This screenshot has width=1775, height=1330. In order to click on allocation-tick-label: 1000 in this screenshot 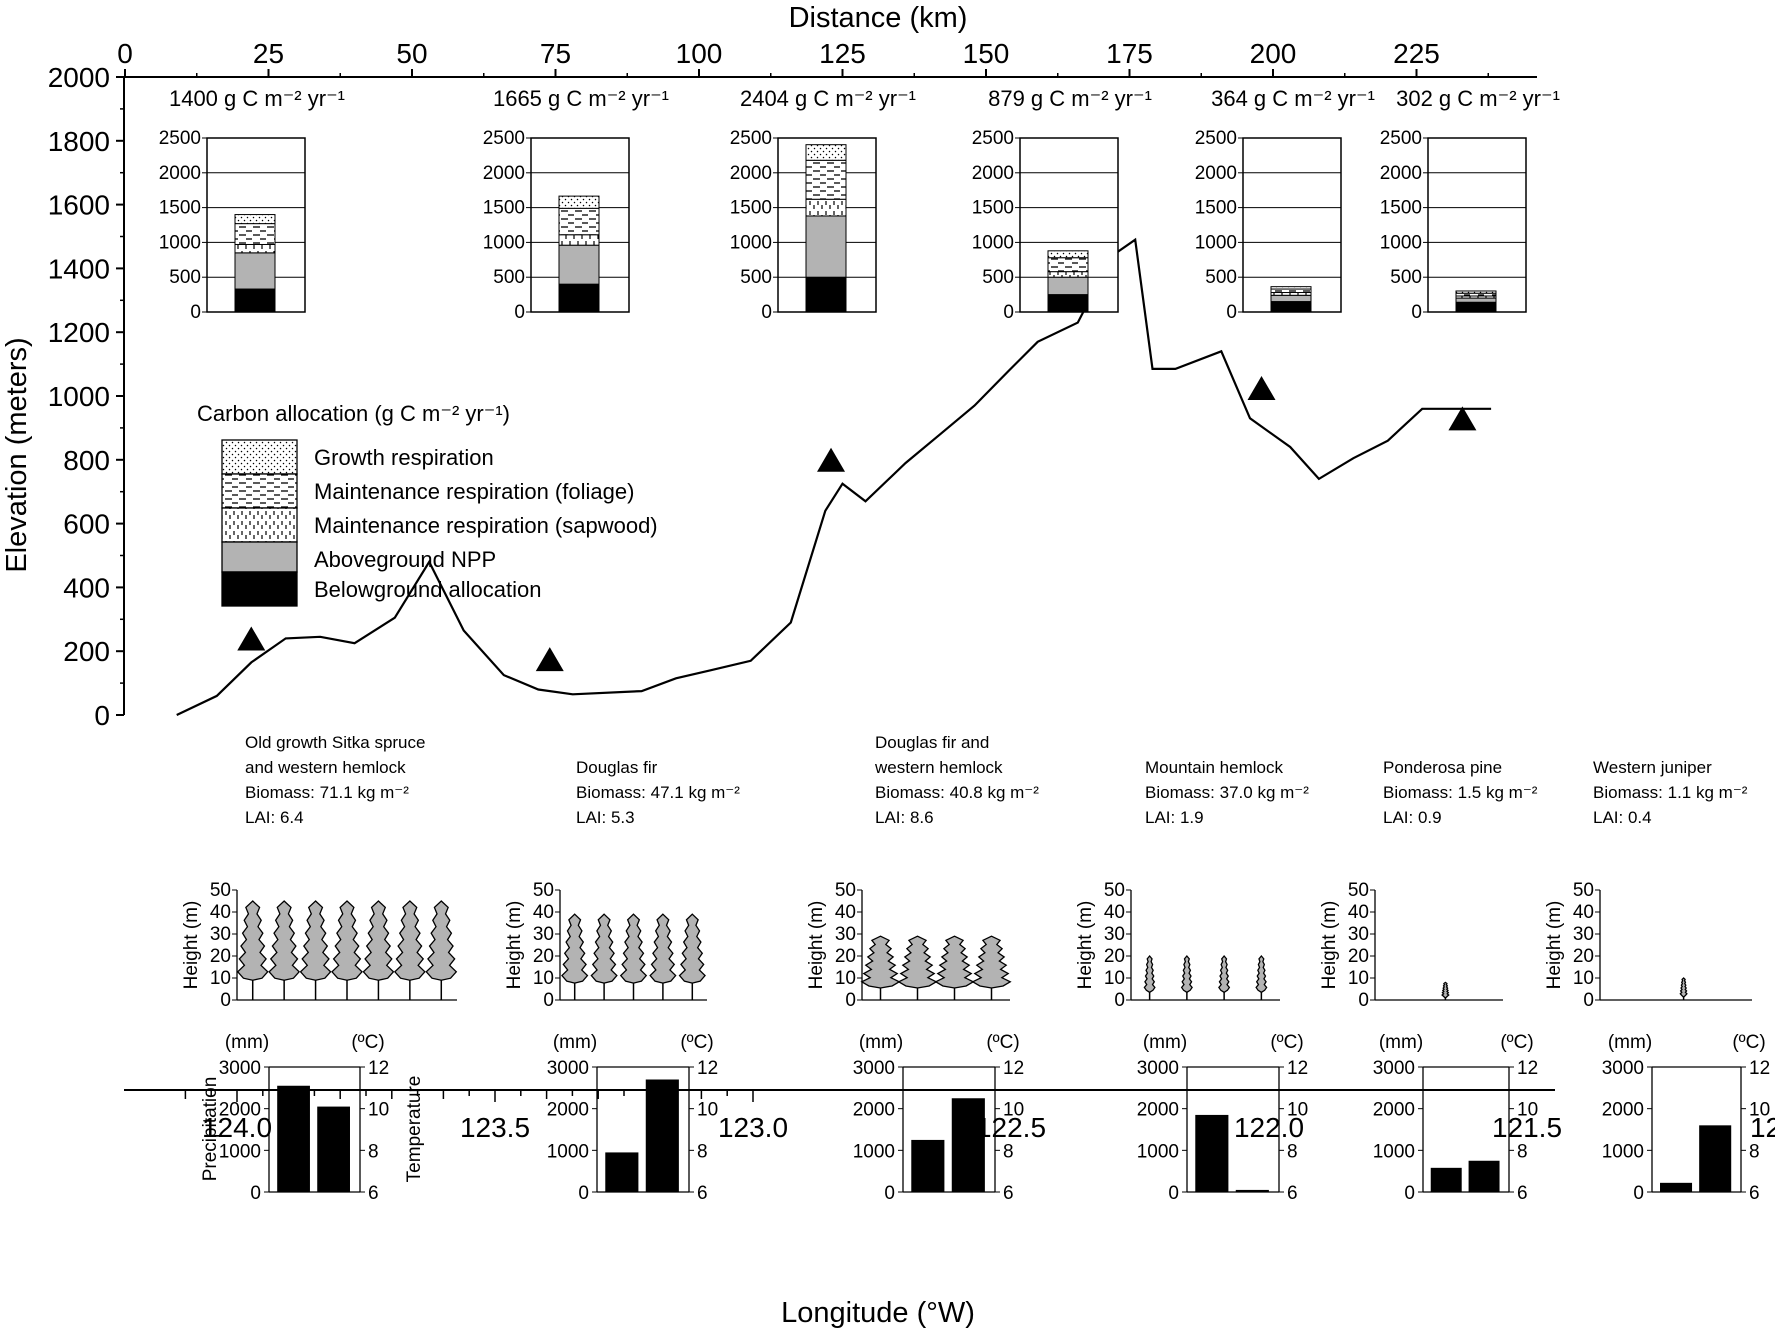, I will do `click(1401, 242)`.